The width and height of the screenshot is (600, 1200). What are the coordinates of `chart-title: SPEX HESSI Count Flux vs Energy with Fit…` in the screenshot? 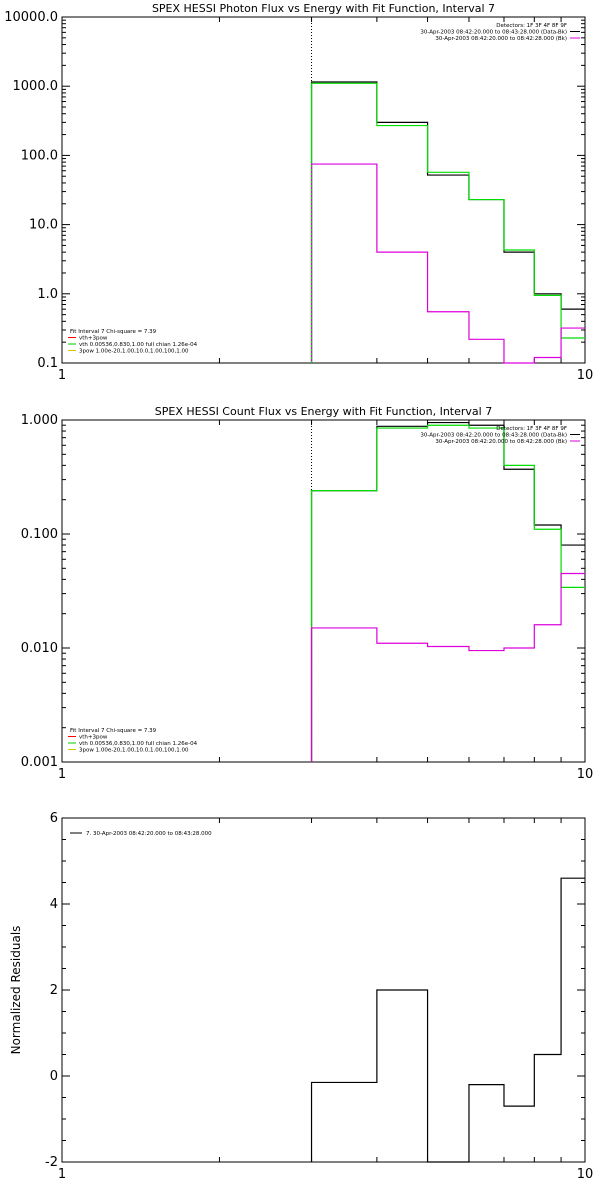 It's located at (323, 411).